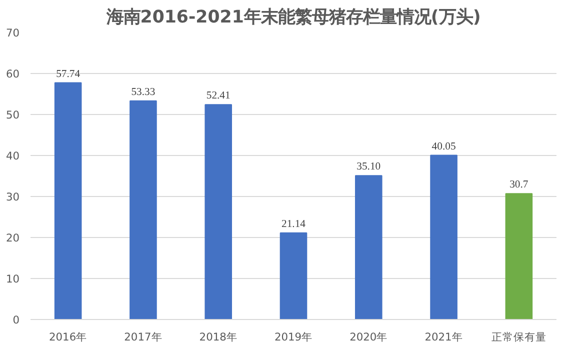 This screenshot has width=566, height=346. Describe the element at coordinates (68, 74) in the screenshot. I see `data-label: 57.74` at that location.